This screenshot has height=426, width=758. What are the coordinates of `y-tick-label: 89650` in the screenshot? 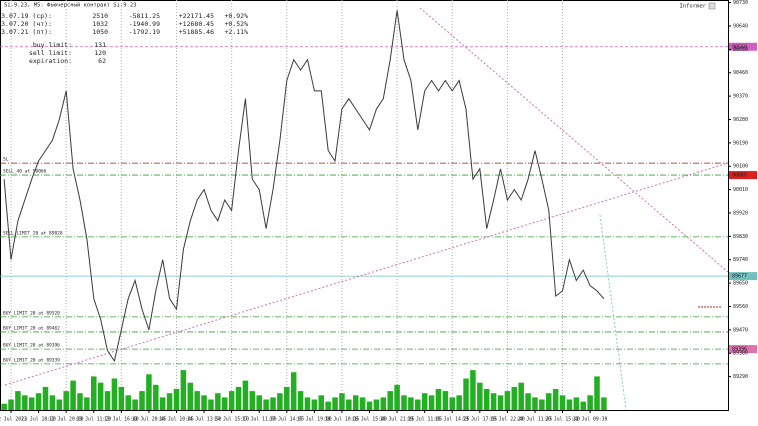 It's located at (740, 284).